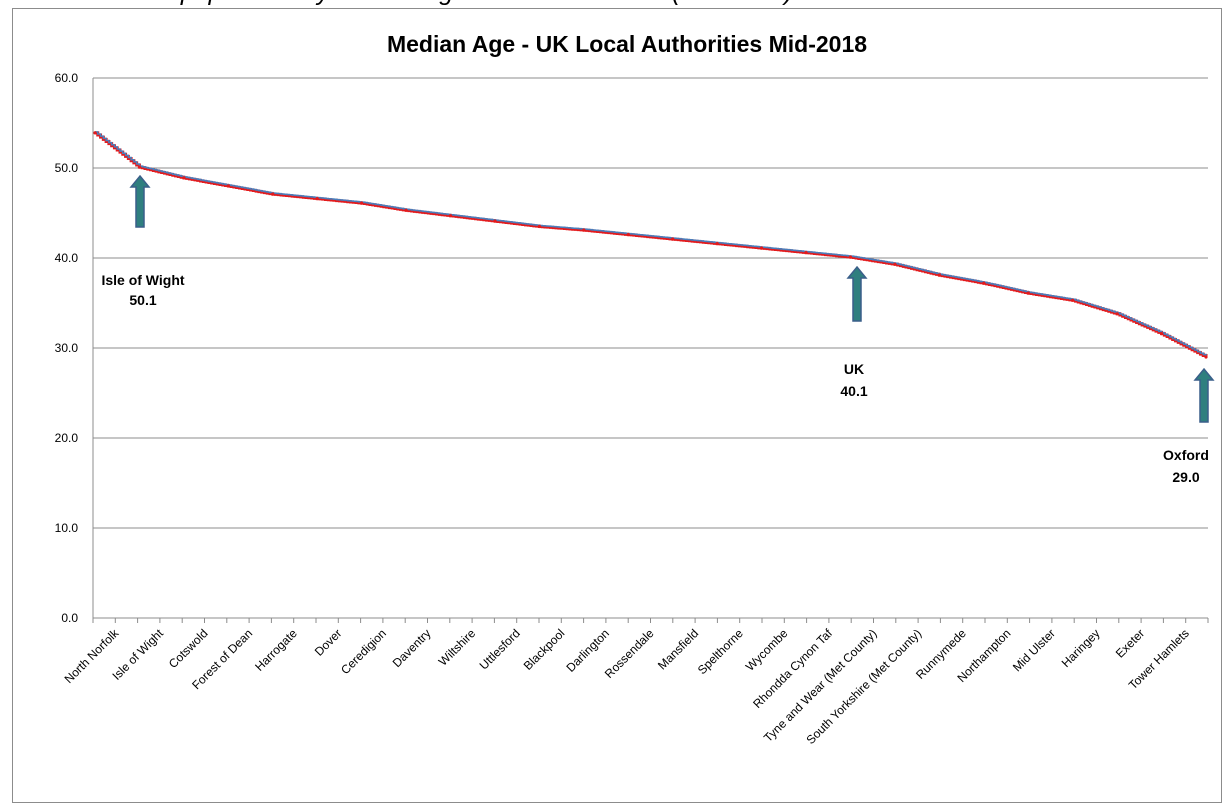 The width and height of the screenshot is (1225, 805). I want to click on x-category-label: Uttlesford, so click(500, 649).